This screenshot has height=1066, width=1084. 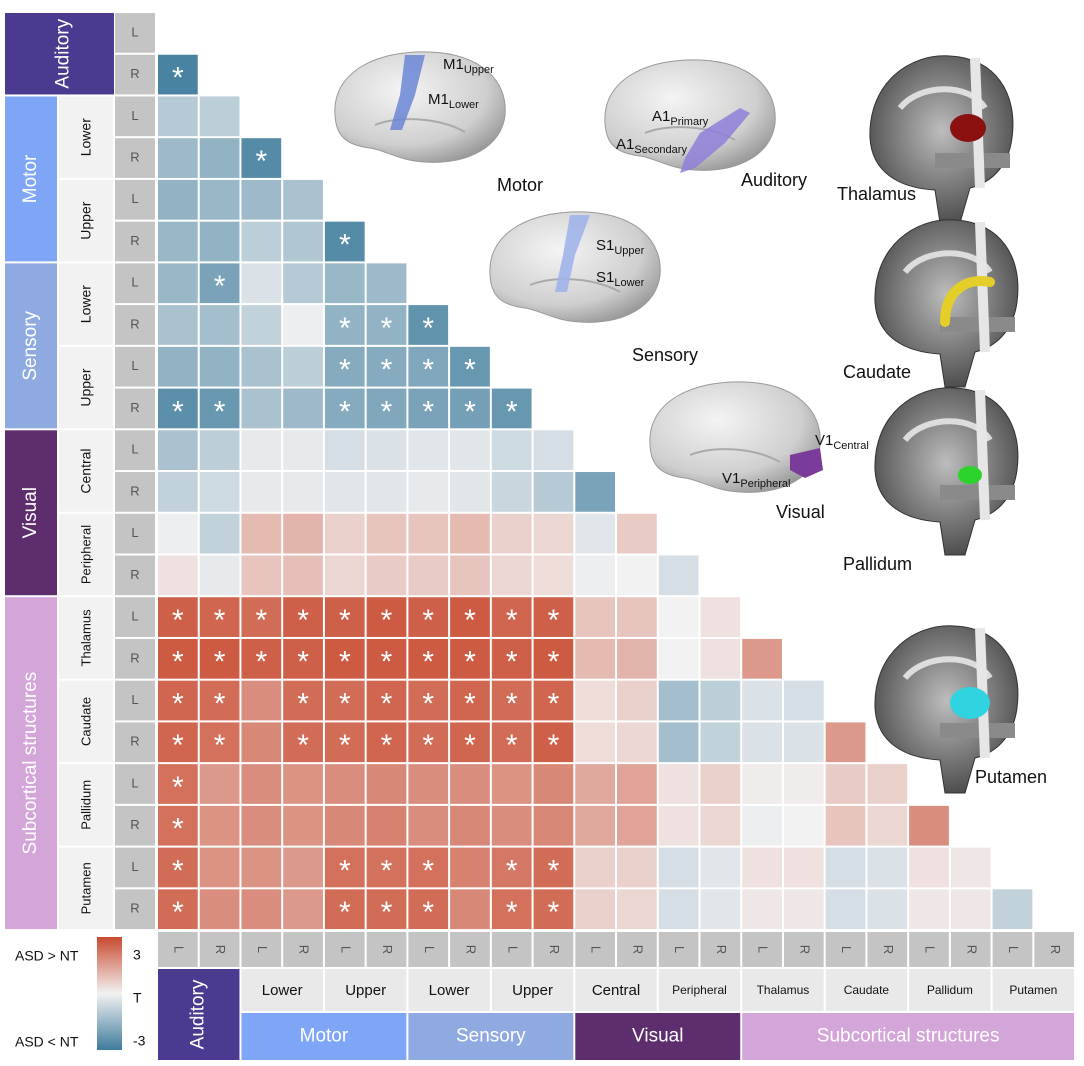 What do you see at coordinates (532, 990) in the screenshot?
I see `subgroup-label: Upper` at bounding box center [532, 990].